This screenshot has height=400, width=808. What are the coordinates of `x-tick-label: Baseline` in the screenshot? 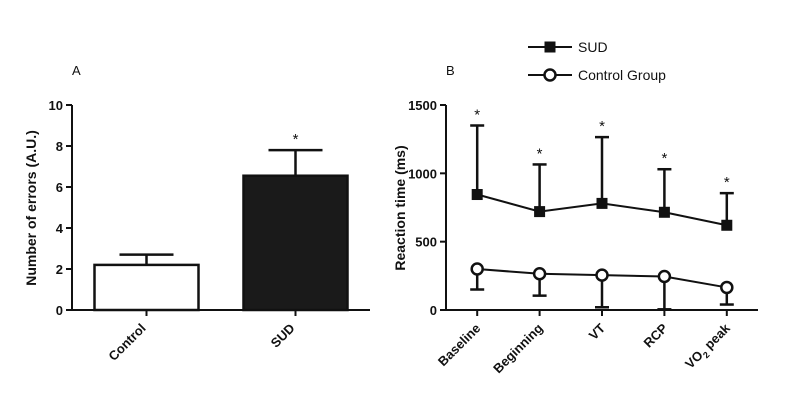 It's located at (459, 345).